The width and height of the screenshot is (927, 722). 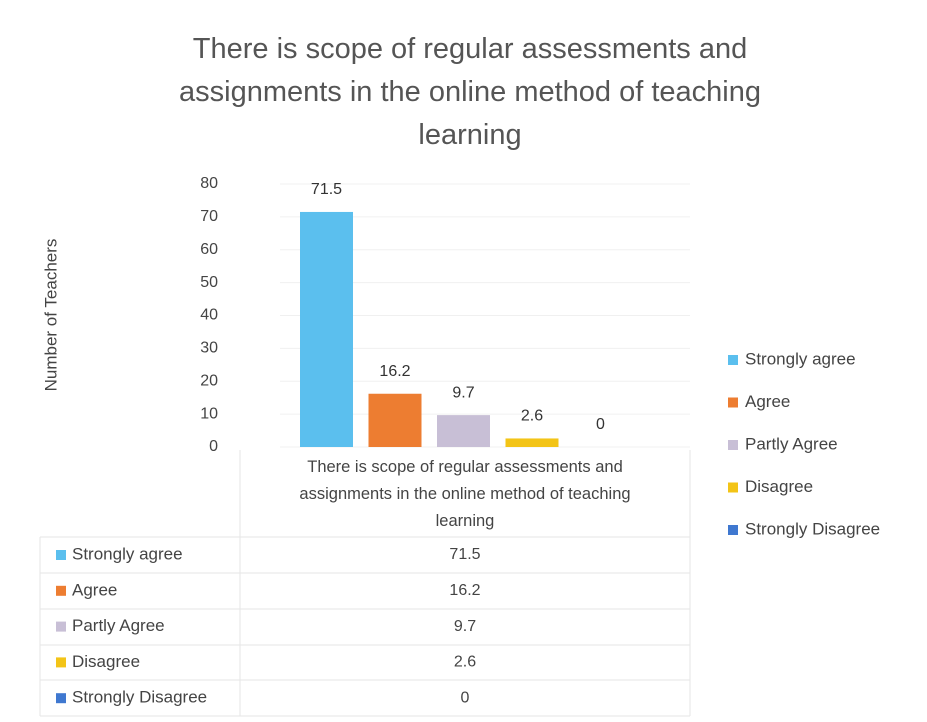 I want to click on table-value: 71.5, so click(x=464, y=554).